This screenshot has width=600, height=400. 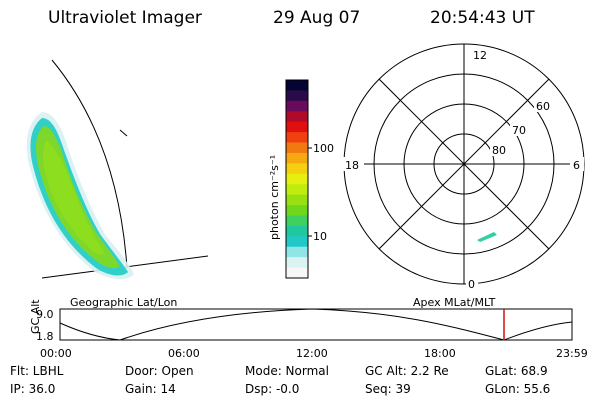 I want to click on x-tick-label-1200: 12:00, so click(x=312, y=353).